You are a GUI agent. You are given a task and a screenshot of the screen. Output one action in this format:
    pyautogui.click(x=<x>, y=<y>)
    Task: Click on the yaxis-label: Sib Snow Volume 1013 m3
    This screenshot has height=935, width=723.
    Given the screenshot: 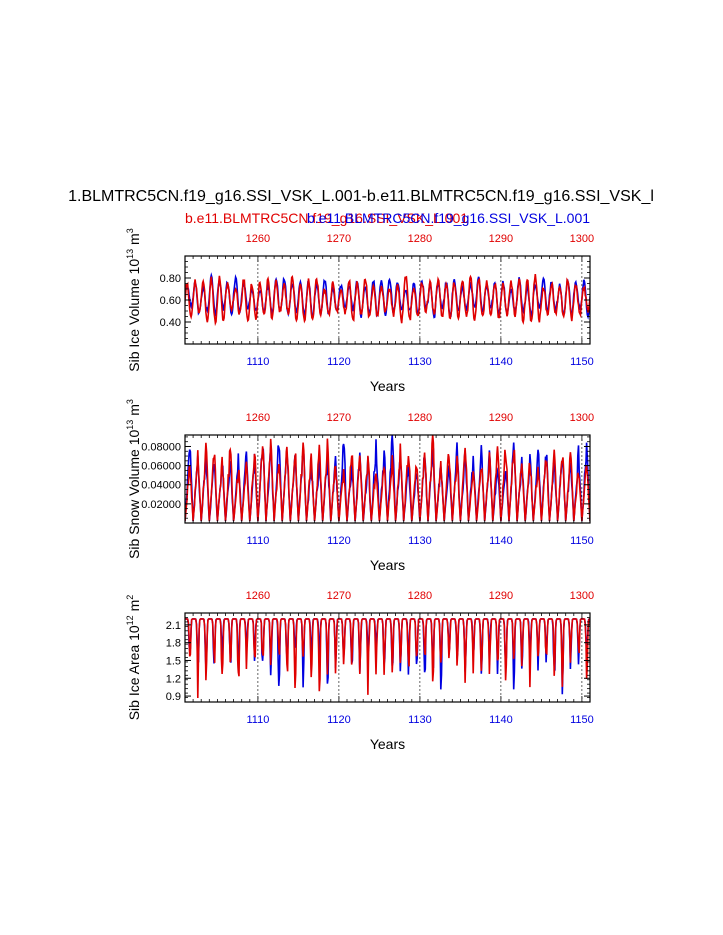 What is the action you would take?
    pyautogui.click(x=133, y=479)
    